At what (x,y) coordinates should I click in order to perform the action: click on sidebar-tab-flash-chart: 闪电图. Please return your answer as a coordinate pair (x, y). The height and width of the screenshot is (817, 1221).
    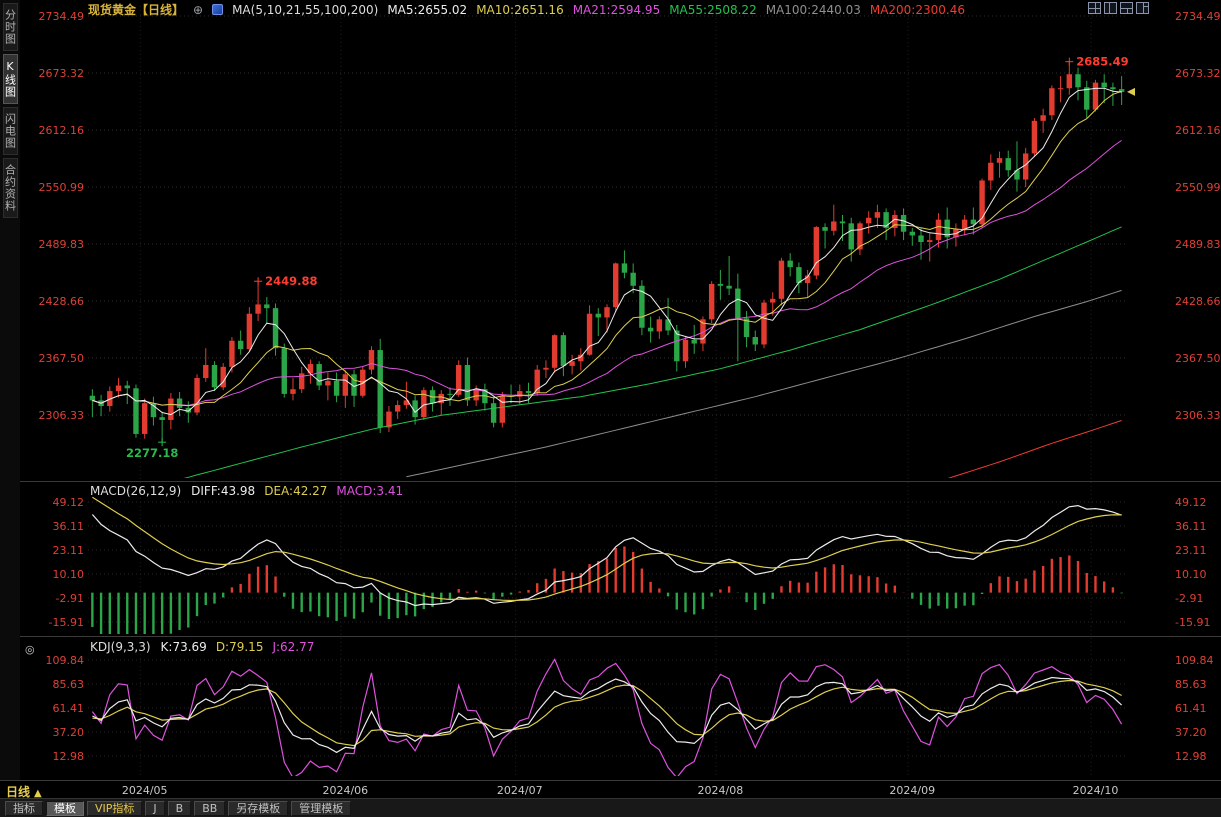
    Looking at the image, I should click on (10, 131).